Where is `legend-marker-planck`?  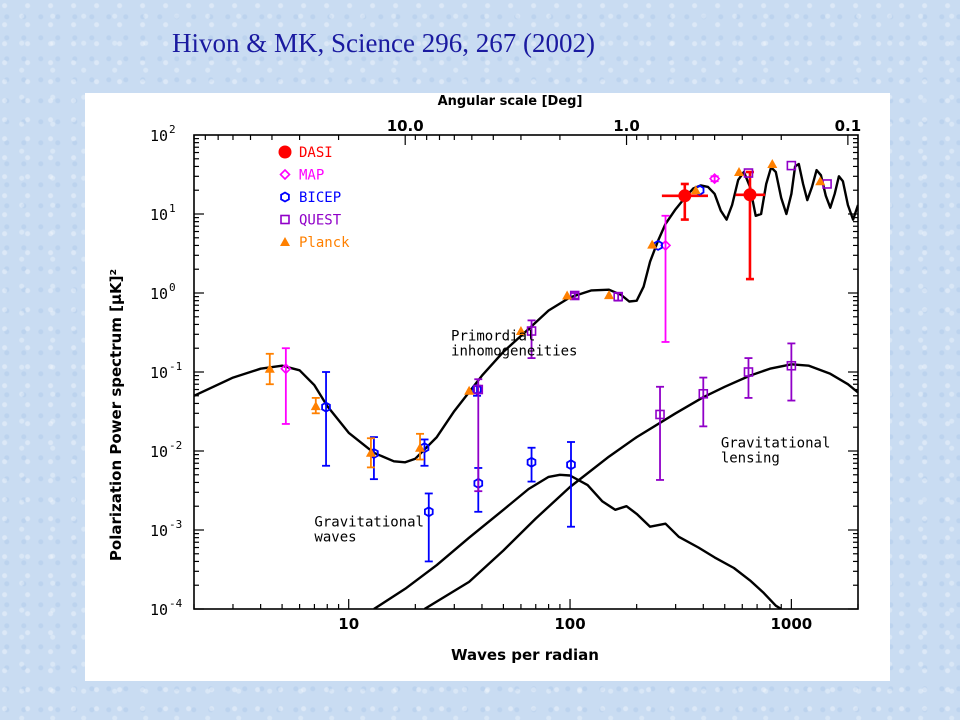
legend-marker-planck is located at coordinates (285, 241).